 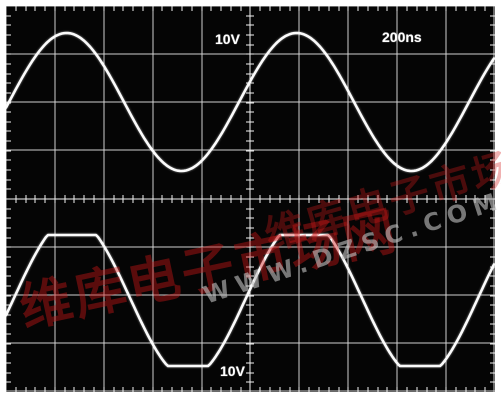 I want to click on top-channel-scale: 10V, so click(x=227, y=39).